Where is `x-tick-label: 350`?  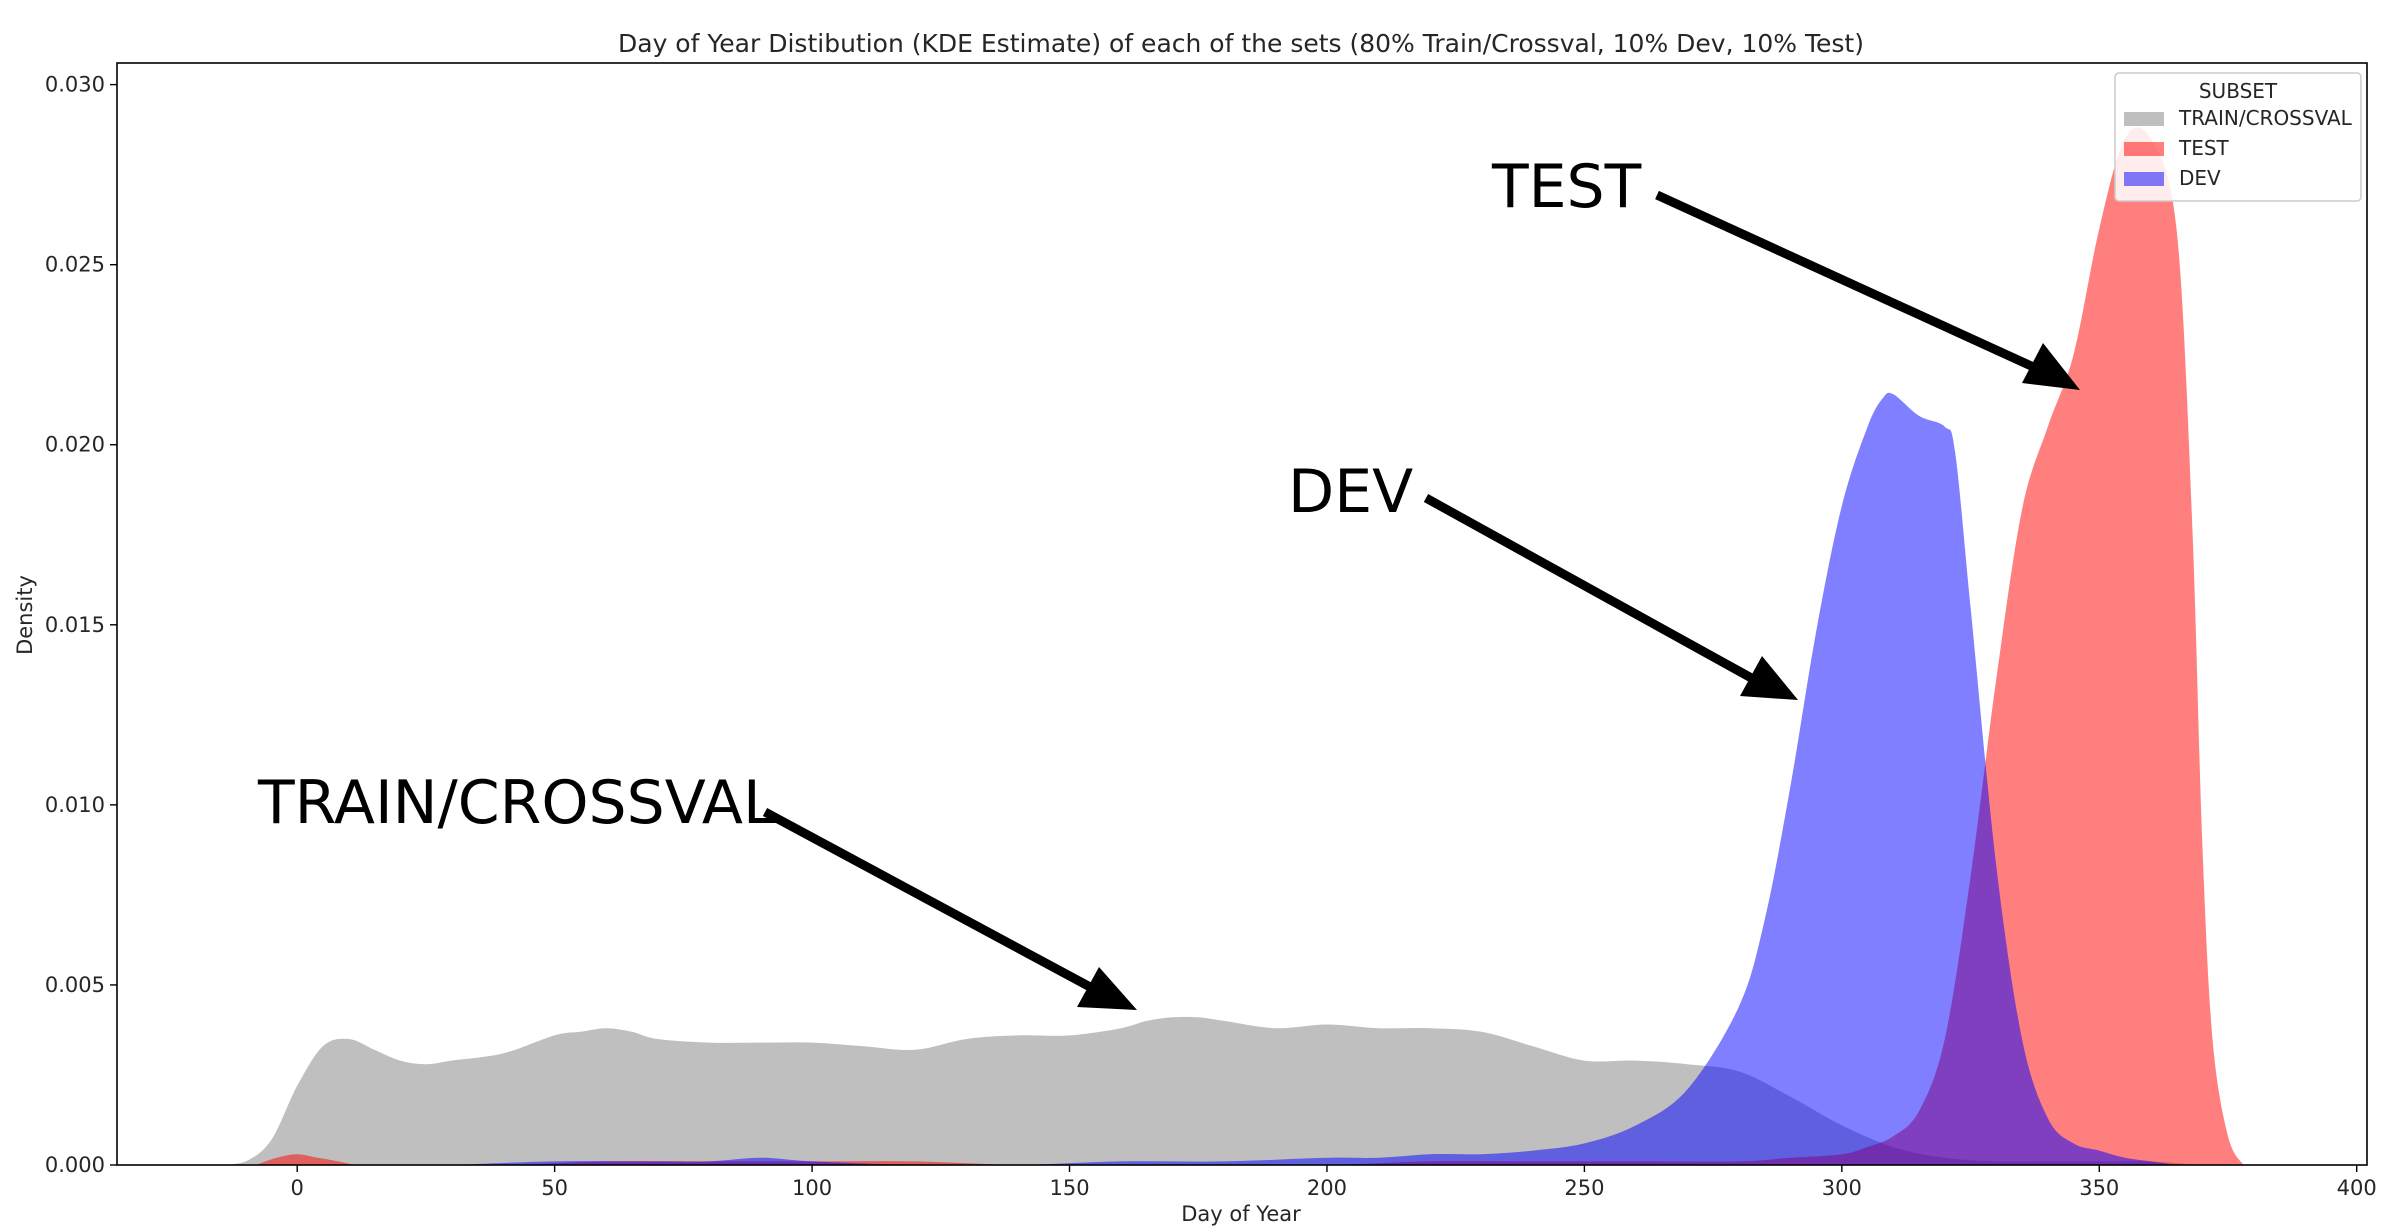 x-tick-label: 350 is located at coordinates (2099, 1188).